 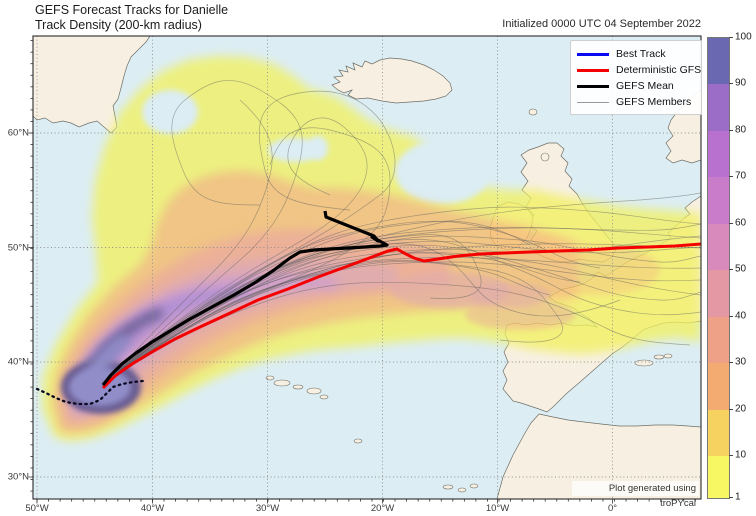 I want to click on colorbar-tick-label: 80, so click(x=741, y=130).